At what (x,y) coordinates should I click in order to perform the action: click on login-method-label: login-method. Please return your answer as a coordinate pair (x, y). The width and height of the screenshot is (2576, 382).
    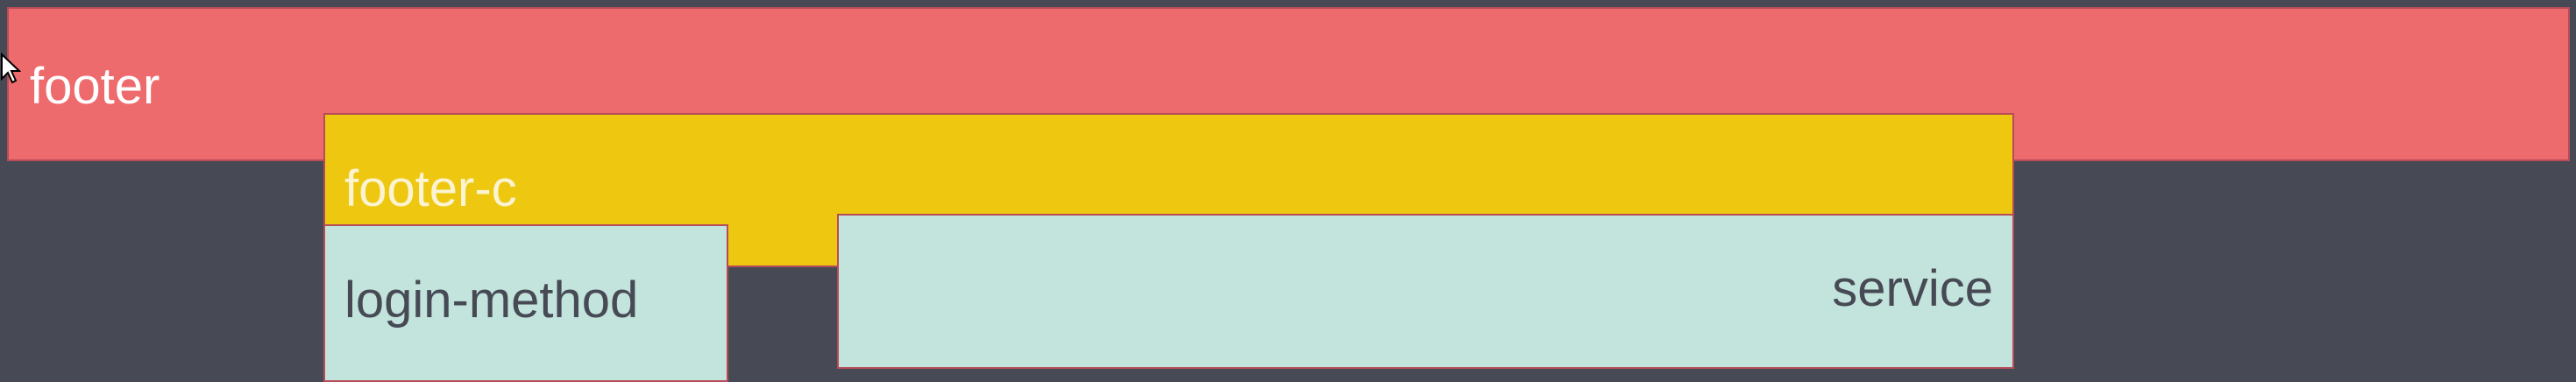
    Looking at the image, I should click on (491, 300).